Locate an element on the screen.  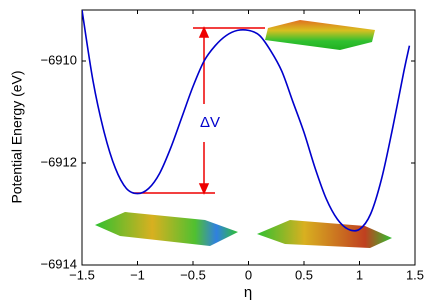
y-axis-label: Potential Energy (eV) is located at coordinates (17, 136).